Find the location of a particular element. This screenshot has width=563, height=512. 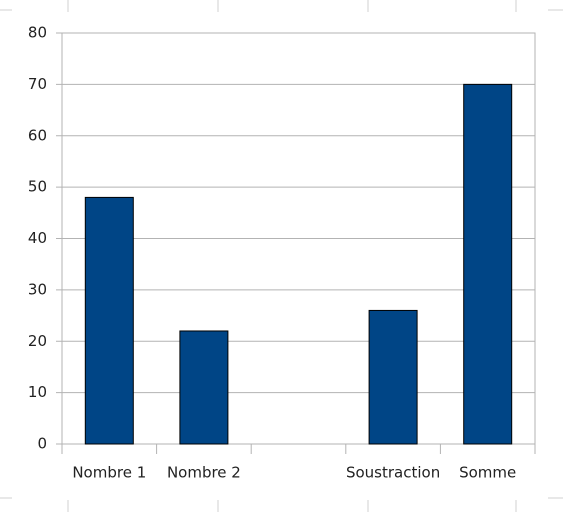

x-tick-label: Nombre 2 is located at coordinates (204, 473).